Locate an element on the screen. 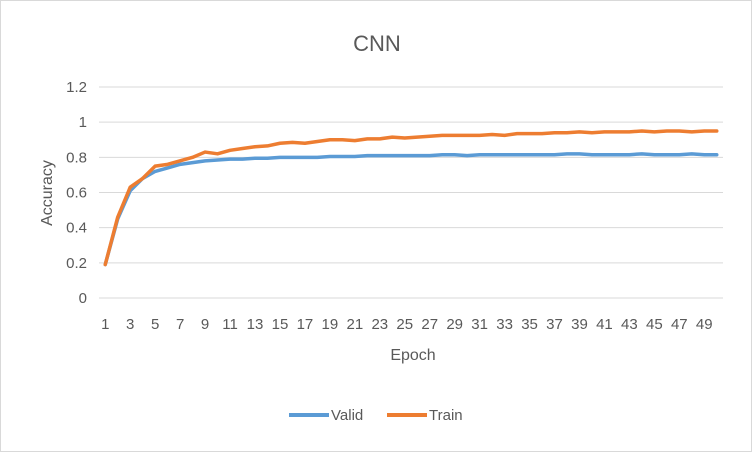 The width and height of the screenshot is (752, 452). x-tick-label: 7 is located at coordinates (180, 324).